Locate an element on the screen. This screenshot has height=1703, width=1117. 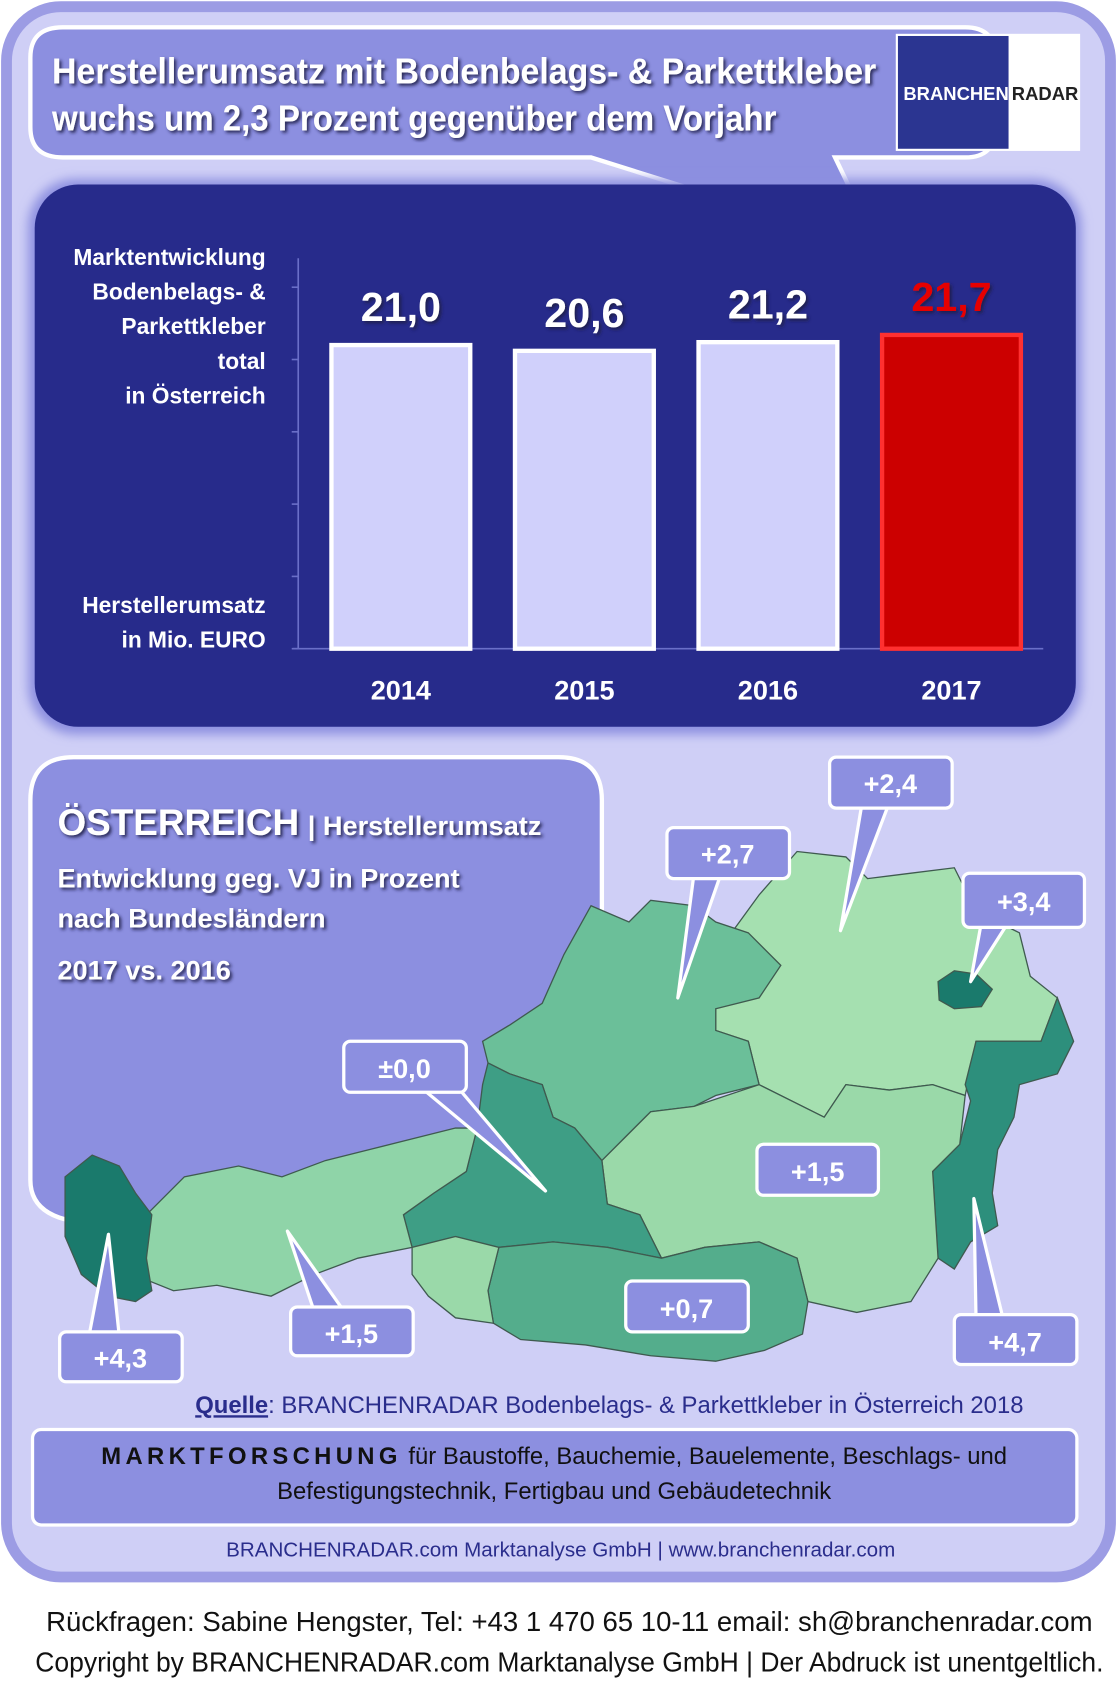
research-word: MARKTFORSCHUNG is located at coordinates (251, 1456).